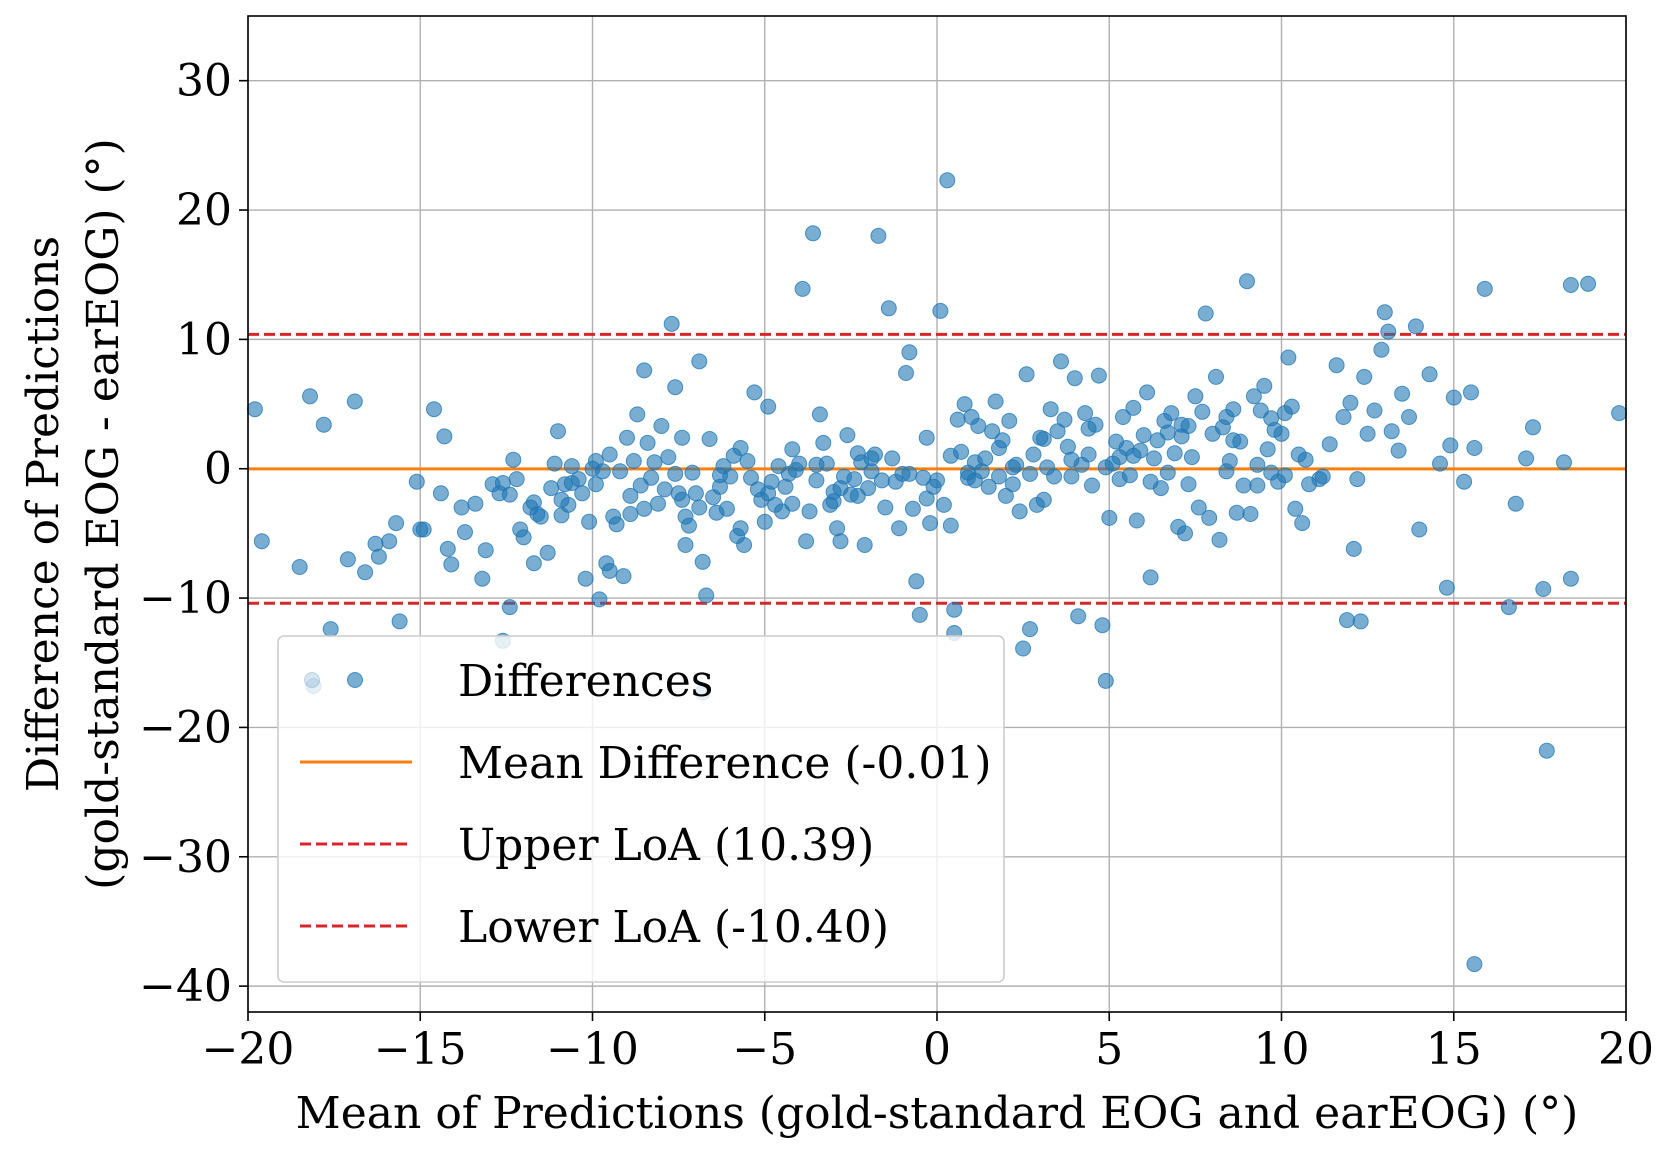 The width and height of the screenshot is (1660, 1152). Describe the element at coordinates (928, 1043) in the screenshot. I see `x-ticks: −20 −15 −10 −5 0 5 10 15 20` at that location.